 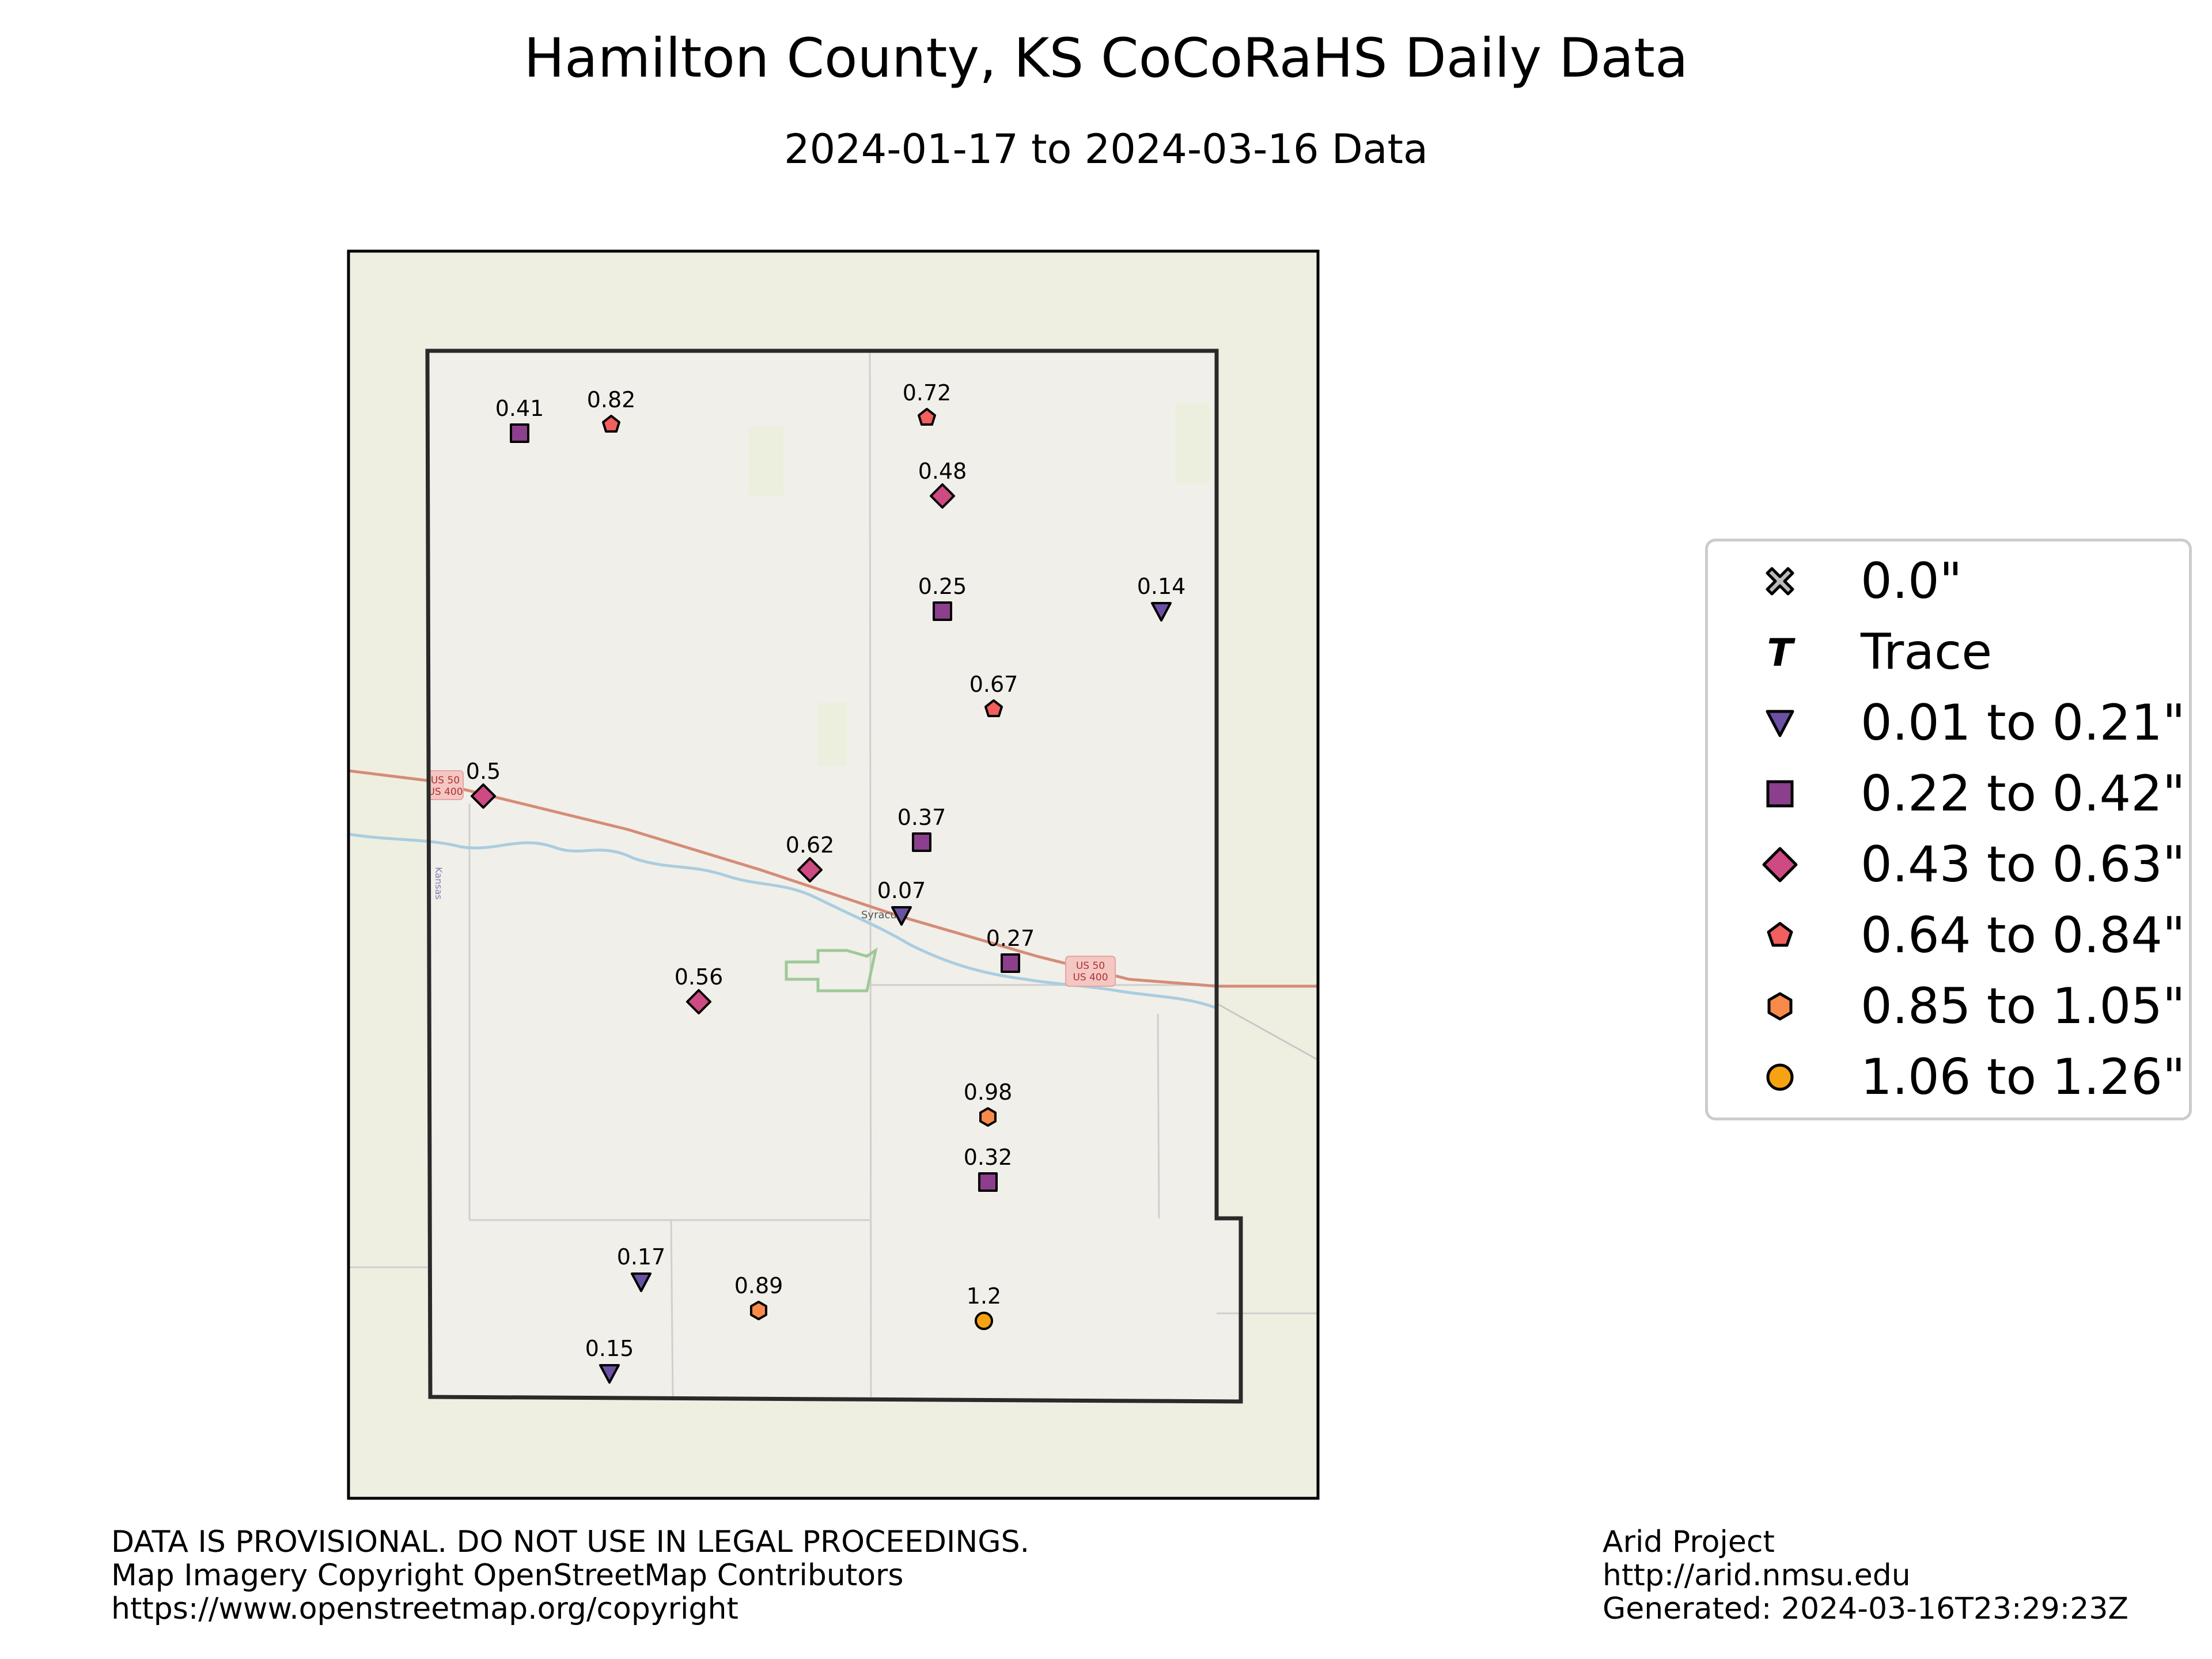 I want to click on station-value-label: 0.56, so click(x=699, y=977).